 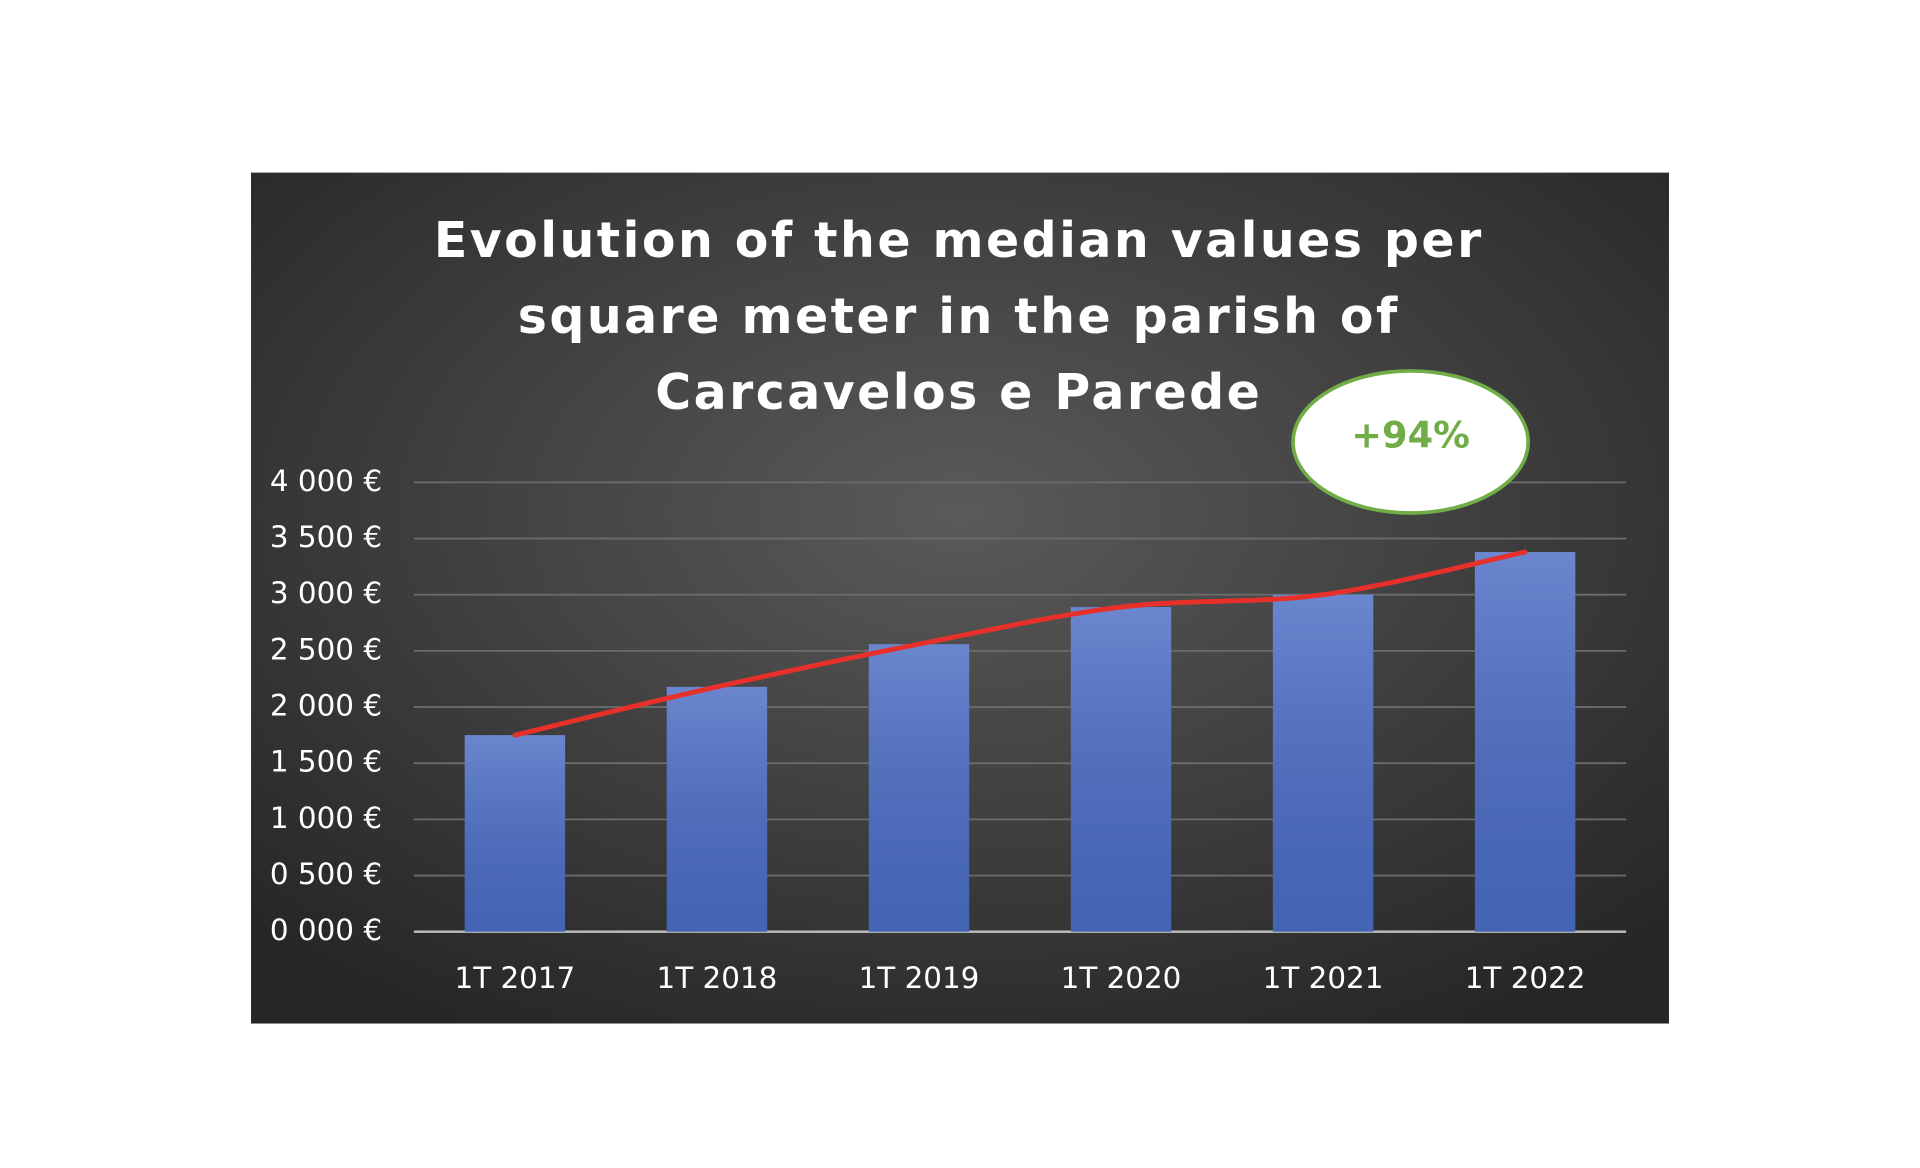 I want to click on x-tick-label: 1T 2022, so click(x=1525, y=978).